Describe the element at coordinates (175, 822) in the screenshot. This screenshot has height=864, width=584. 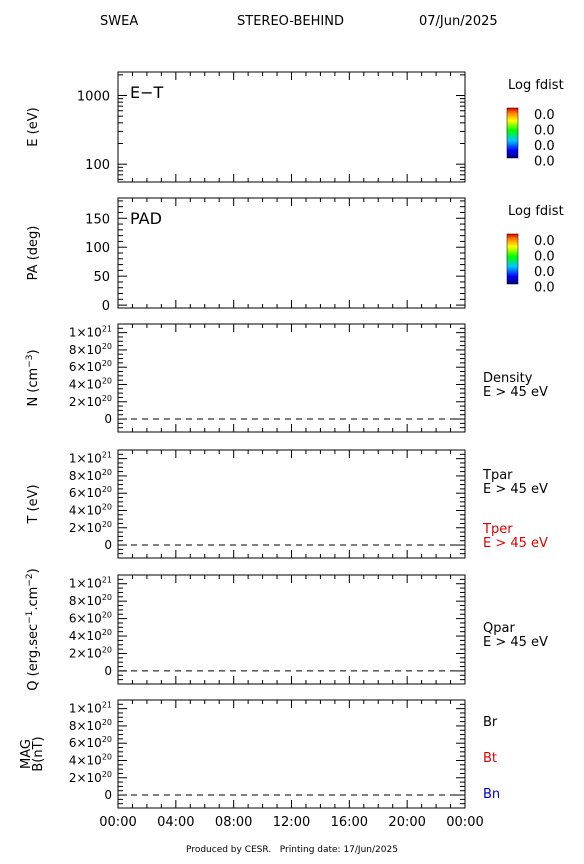
I see `x-tick-label: 04:00` at that location.